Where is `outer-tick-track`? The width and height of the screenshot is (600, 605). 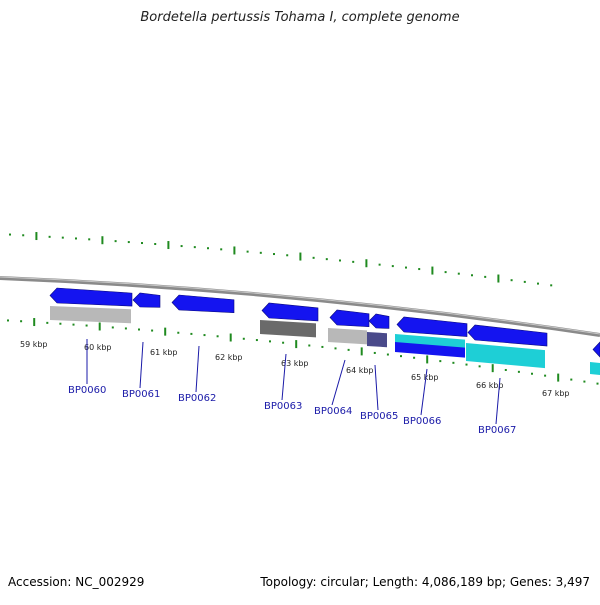
outer-tick-track is located at coordinates (281, 259).